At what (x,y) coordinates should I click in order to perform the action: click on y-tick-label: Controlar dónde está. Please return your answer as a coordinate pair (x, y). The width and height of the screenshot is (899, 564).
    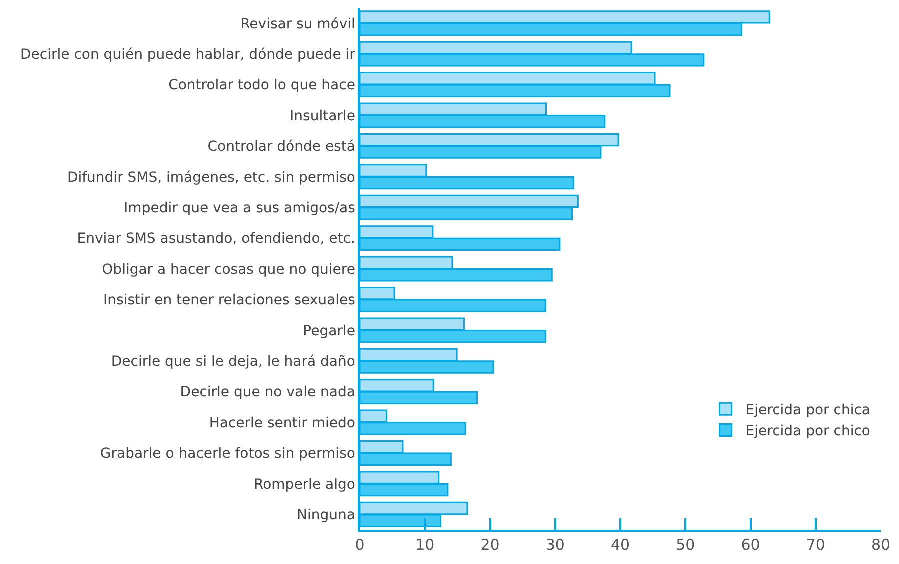
    Looking at the image, I should click on (282, 147).